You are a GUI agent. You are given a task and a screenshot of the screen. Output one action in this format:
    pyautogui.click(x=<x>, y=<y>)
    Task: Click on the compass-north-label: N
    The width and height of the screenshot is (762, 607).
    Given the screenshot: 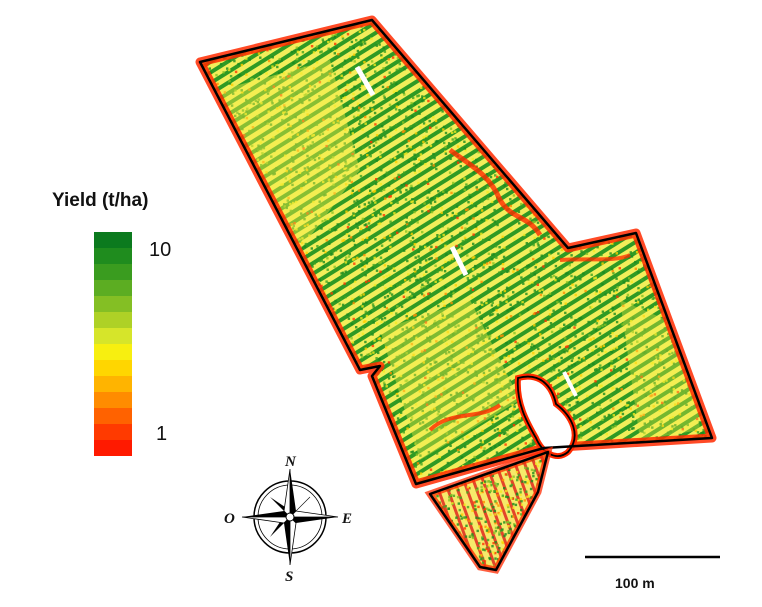 What is the action you would take?
    pyautogui.click(x=290, y=462)
    